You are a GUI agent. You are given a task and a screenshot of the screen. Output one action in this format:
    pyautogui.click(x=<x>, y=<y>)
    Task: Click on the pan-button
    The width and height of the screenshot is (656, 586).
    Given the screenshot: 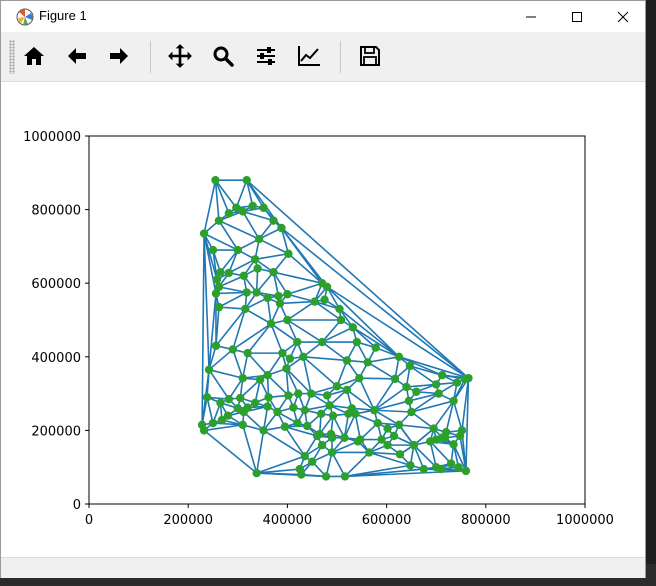 What is the action you would take?
    pyautogui.click(x=180, y=56)
    